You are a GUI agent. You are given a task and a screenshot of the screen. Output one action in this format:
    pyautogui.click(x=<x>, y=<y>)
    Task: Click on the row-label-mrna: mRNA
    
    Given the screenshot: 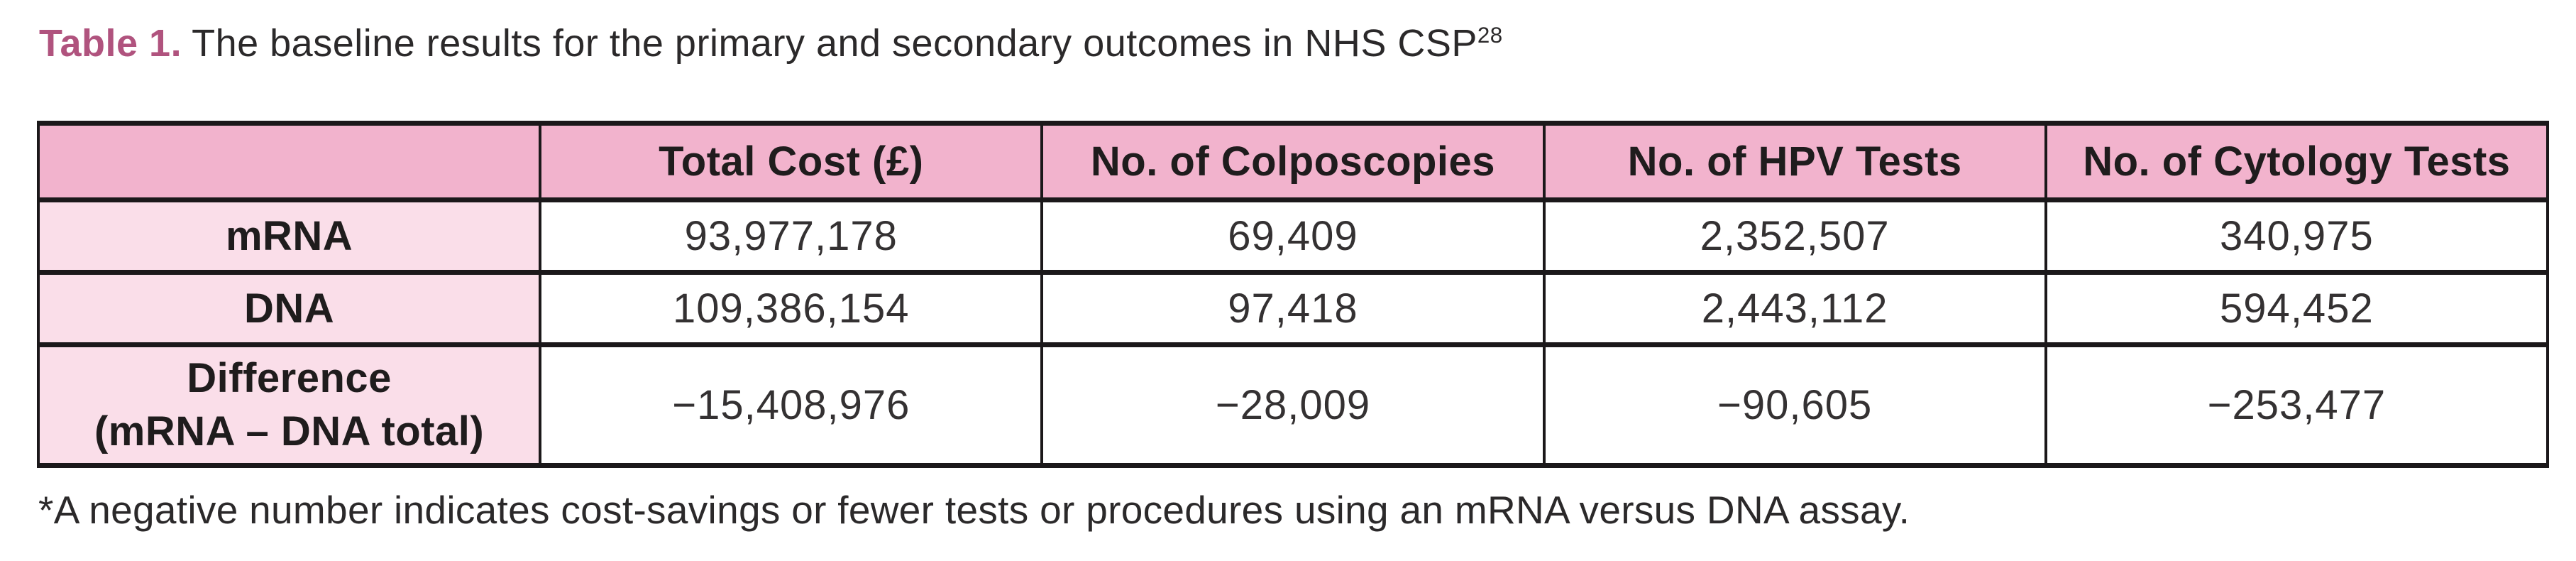 What is the action you would take?
    pyautogui.click(x=289, y=236)
    